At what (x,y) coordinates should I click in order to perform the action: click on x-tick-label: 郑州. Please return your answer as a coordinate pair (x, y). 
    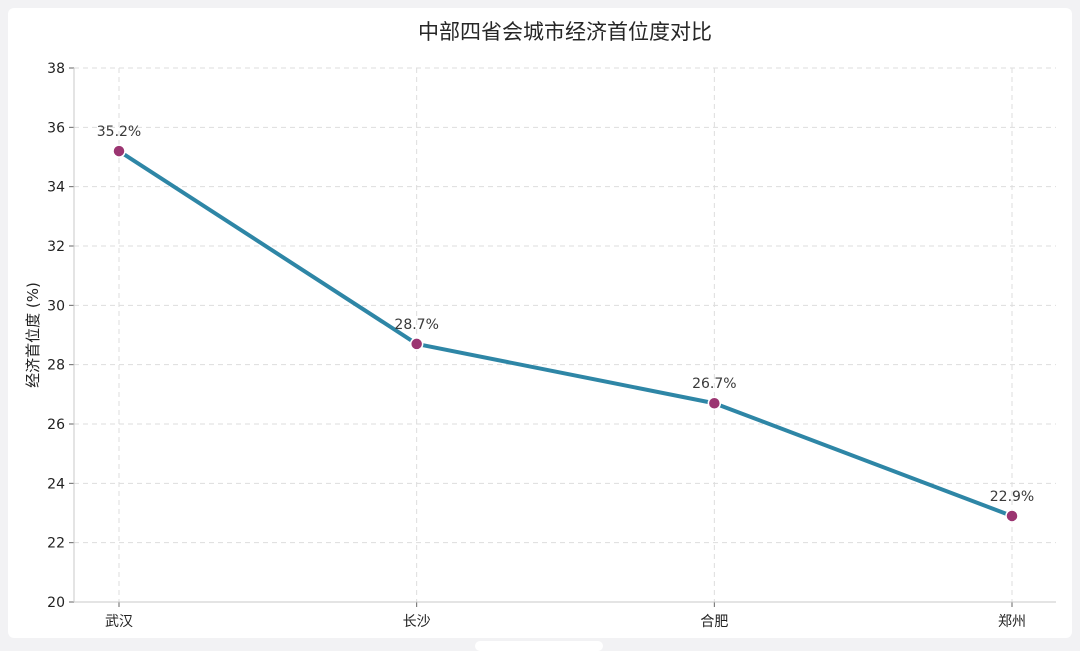
    Looking at the image, I should click on (1012, 622).